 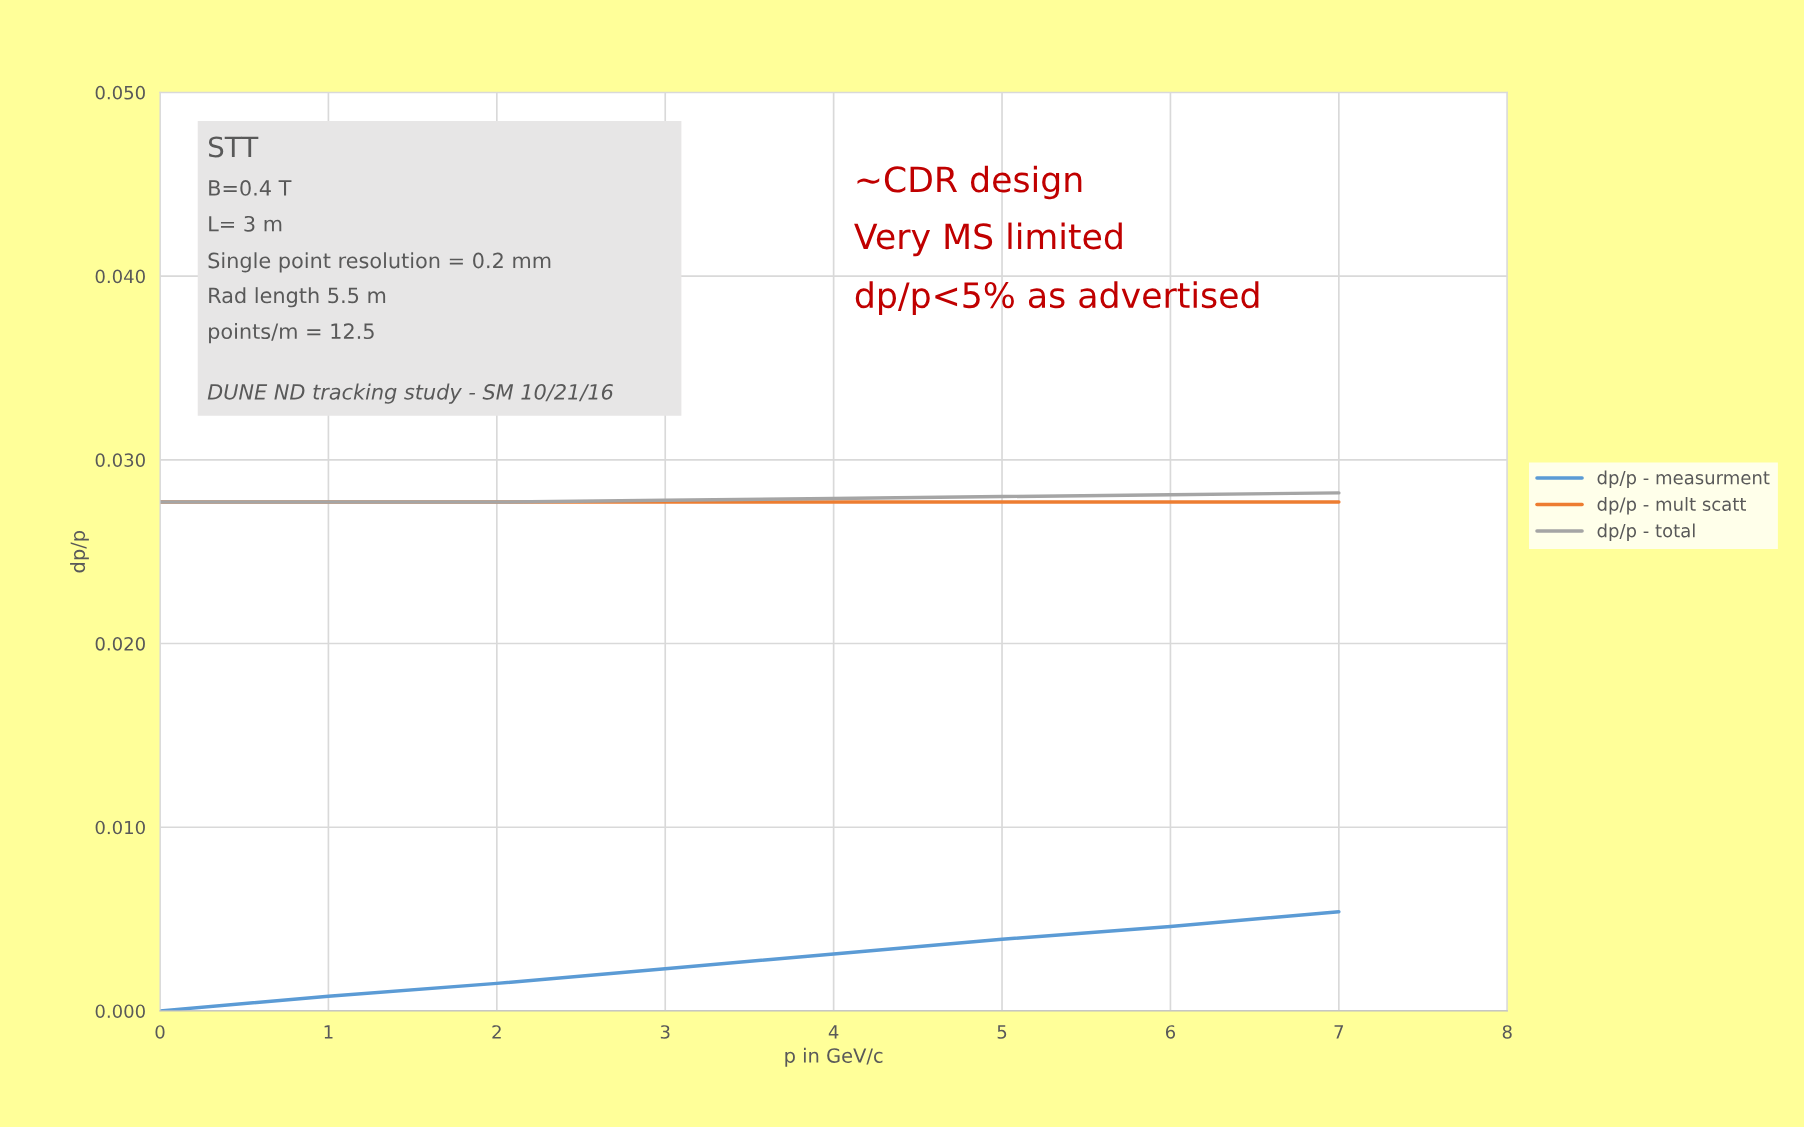 What do you see at coordinates (1507, 1032) in the screenshot?
I see `x-tick-label: 8` at bounding box center [1507, 1032].